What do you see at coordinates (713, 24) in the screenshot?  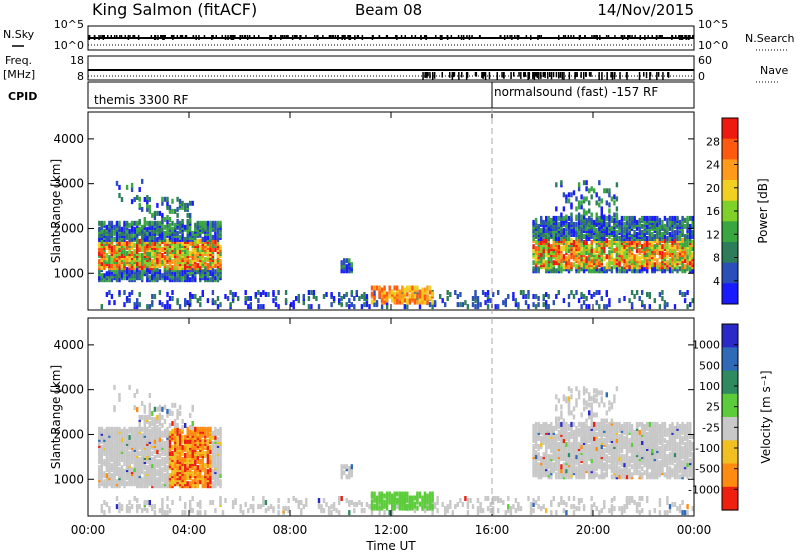 I see `nsearch-tick-top: 10^5` at bounding box center [713, 24].